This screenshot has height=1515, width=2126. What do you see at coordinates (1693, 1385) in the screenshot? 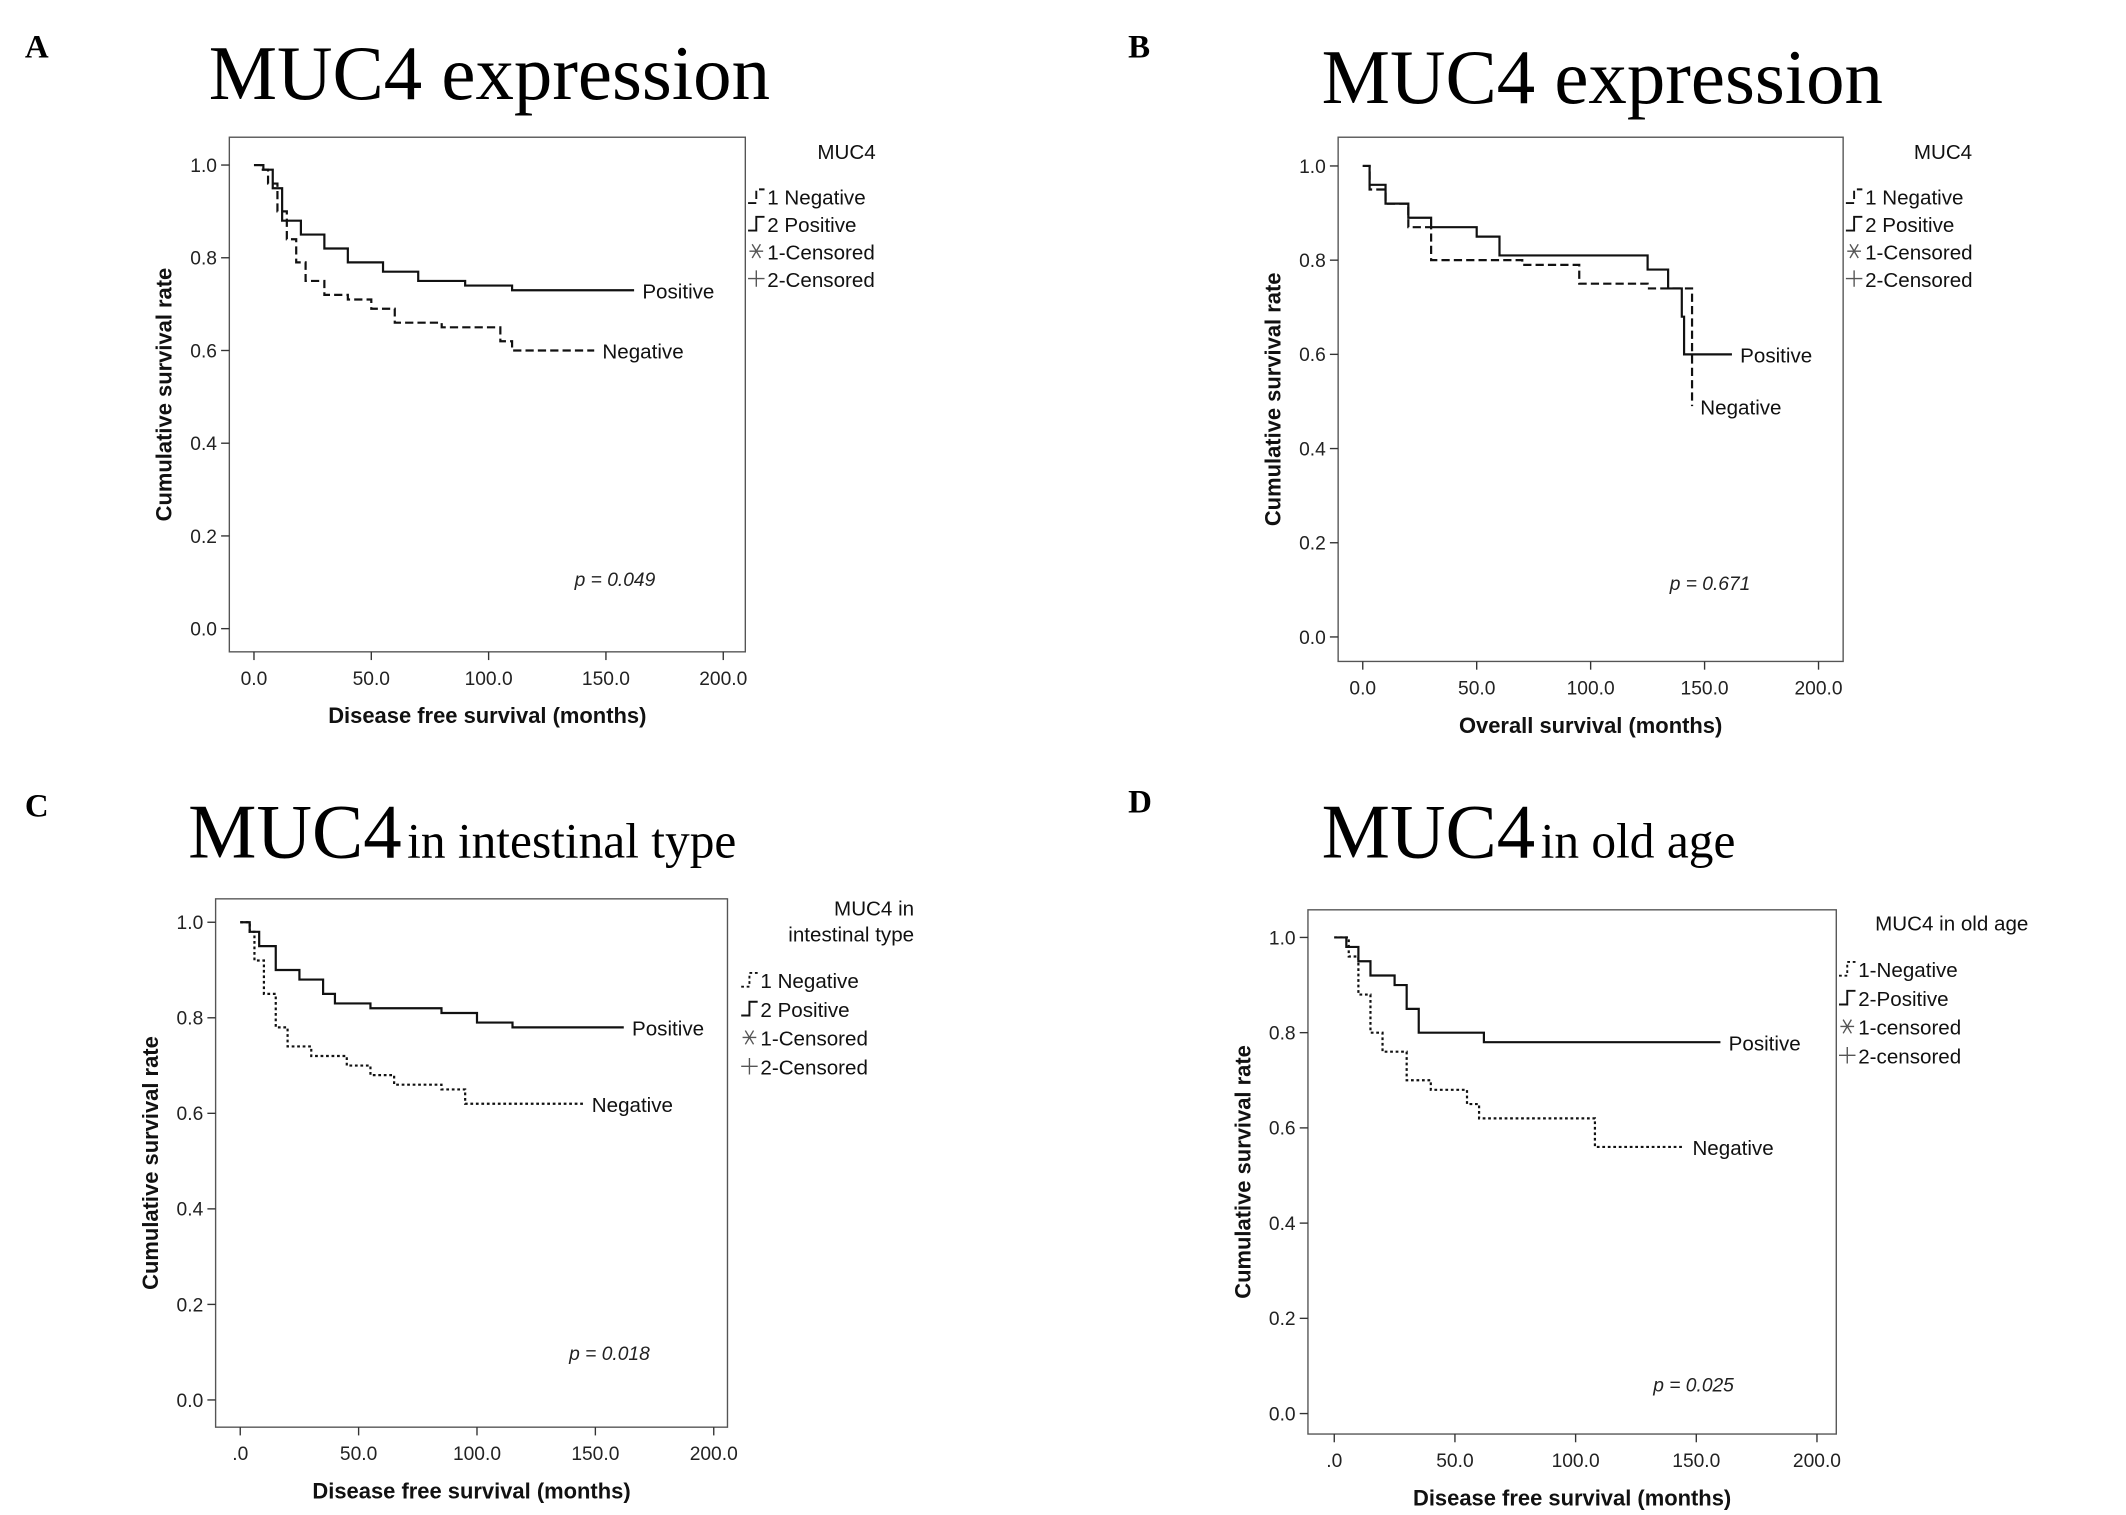
I see `p-value: p = 0.025` at bounding box center [1693, 1385].